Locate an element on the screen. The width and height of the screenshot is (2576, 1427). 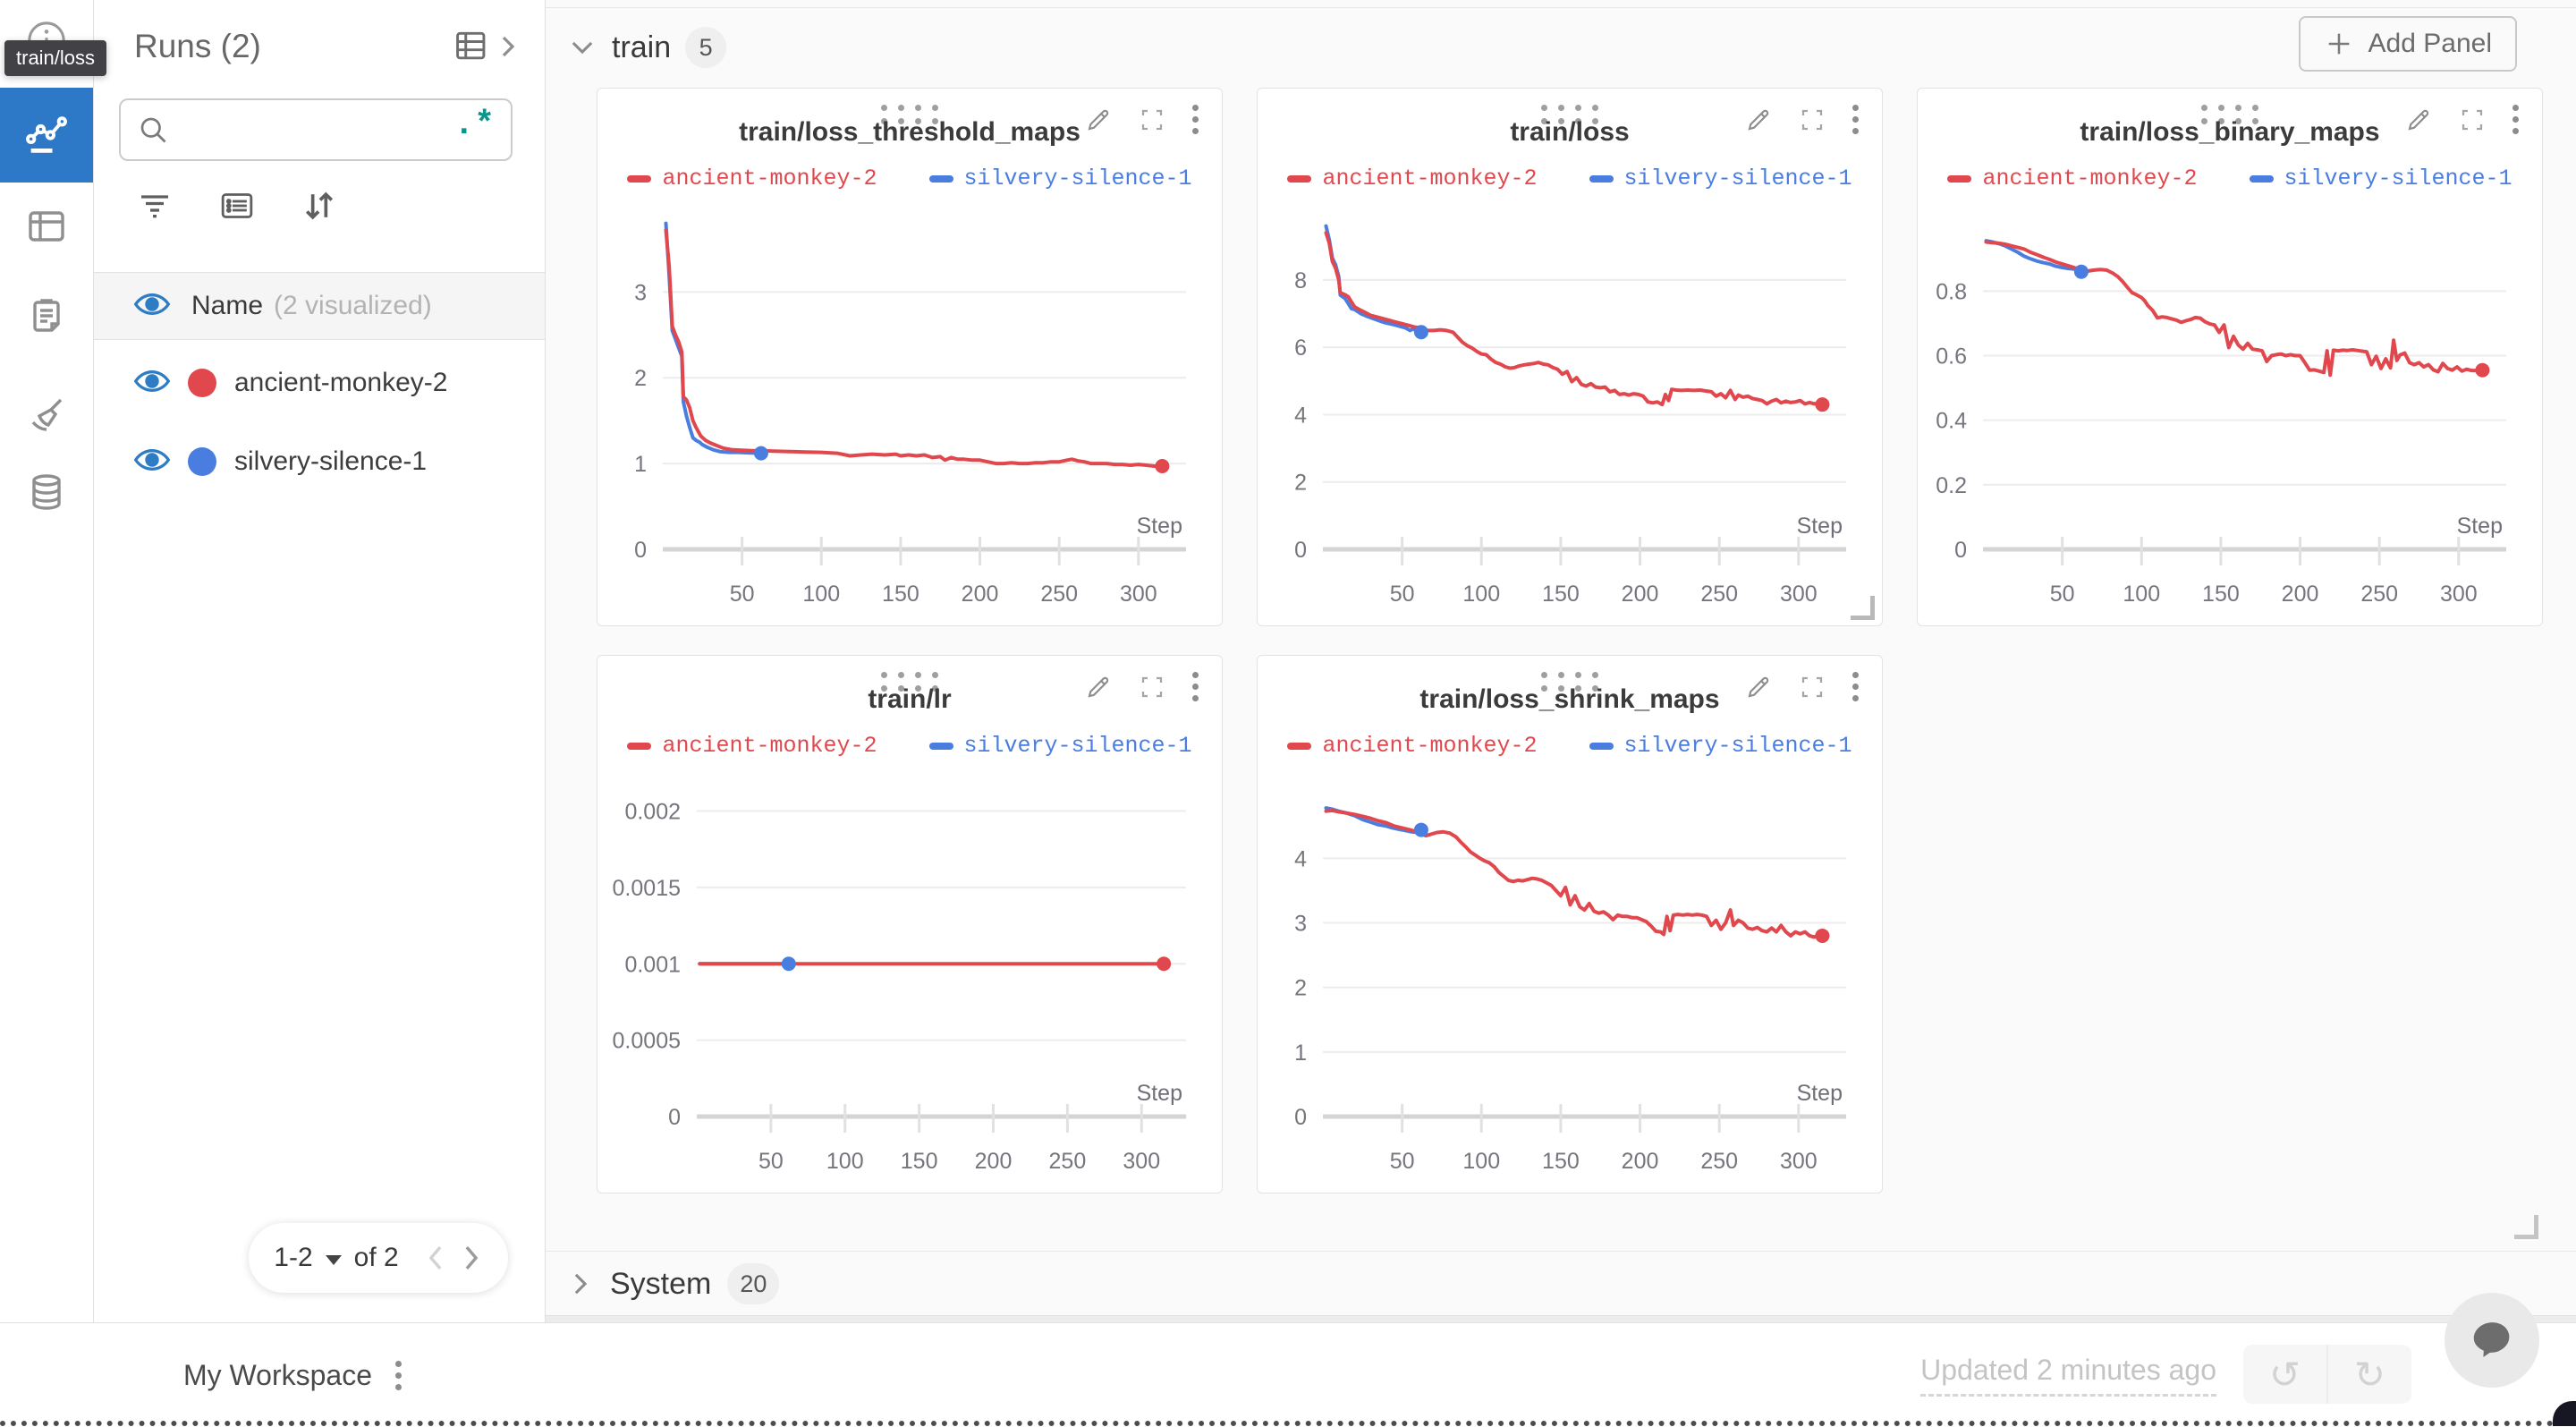
add-panel-button: Add Panel is located at coordinates (2407, 44).